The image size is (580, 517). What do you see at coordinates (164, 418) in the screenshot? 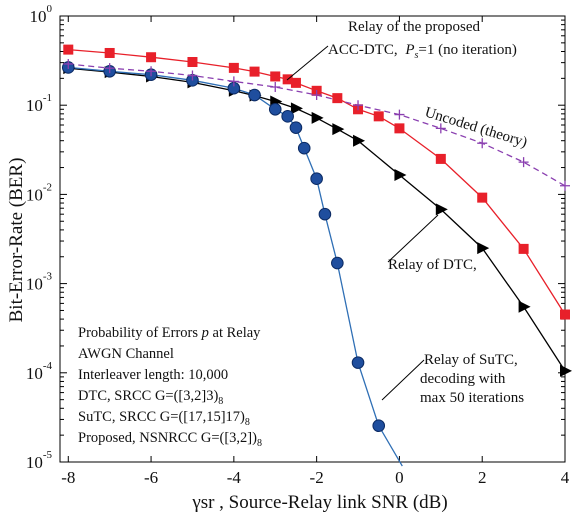
I see `info-line-5: SuTC, SRCC G=([17,15]17)8` at bounding box center [164, 418].